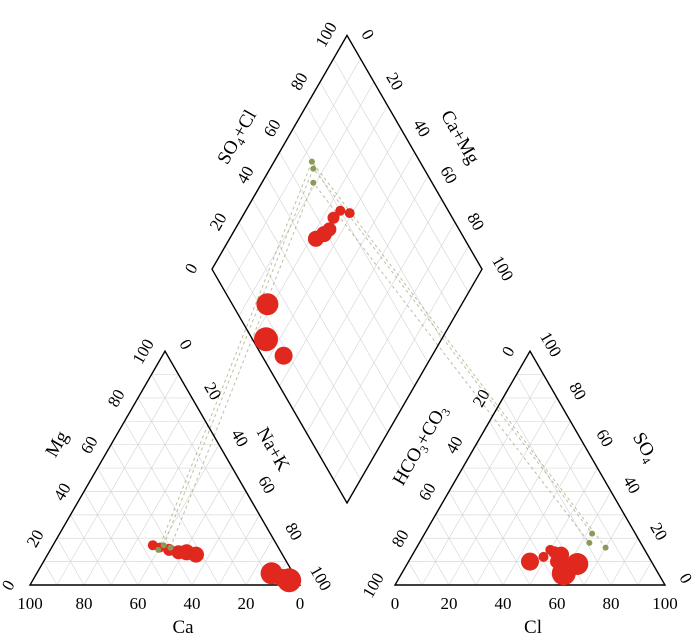 The image size is (700, 642). Describe the element at coordinates (246, 603) in the screenshot. I see `cation-ca-tick-4: 20` at that location.